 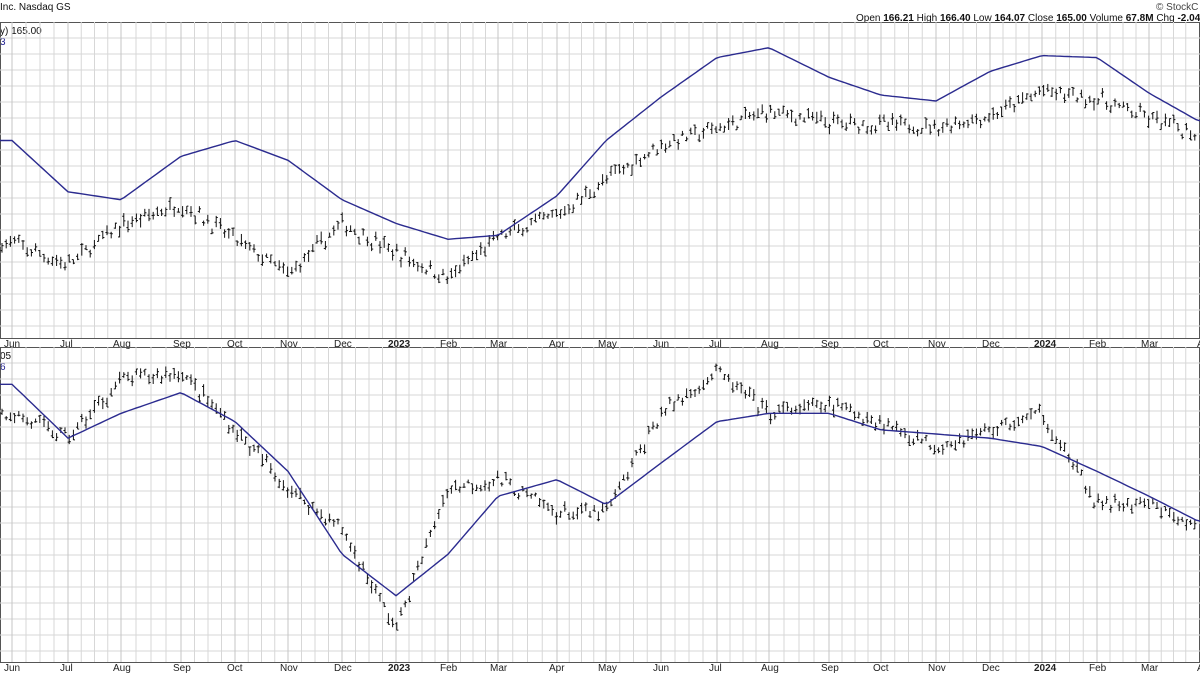 I want to click on x-tick-label: Ap, so click(x=1198, y=668).